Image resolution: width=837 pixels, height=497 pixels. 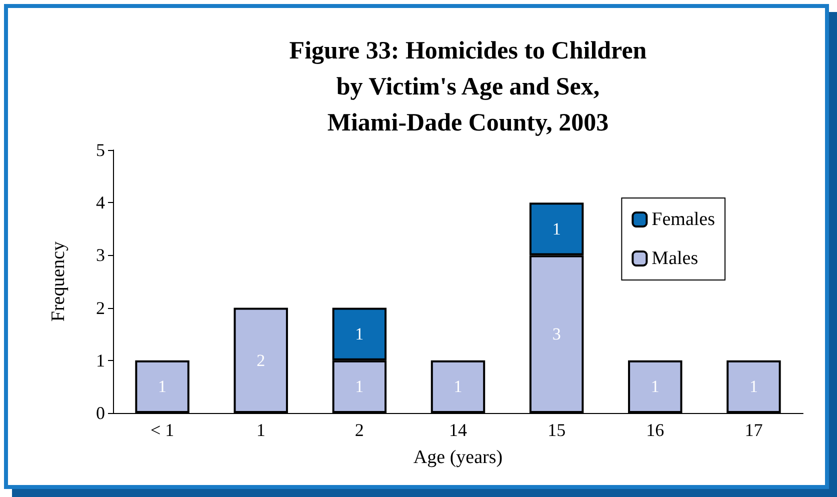 I want to click on y-axis-title: Frequency, so click(x=58, y=281).